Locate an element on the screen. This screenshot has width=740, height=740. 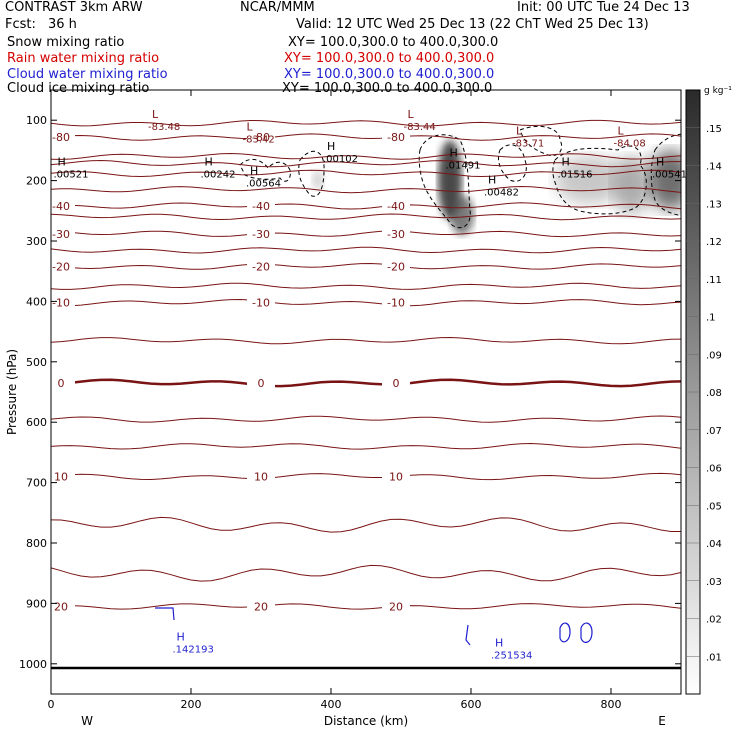
extremum-value: -83.48 is located at coordinates (164, 127).